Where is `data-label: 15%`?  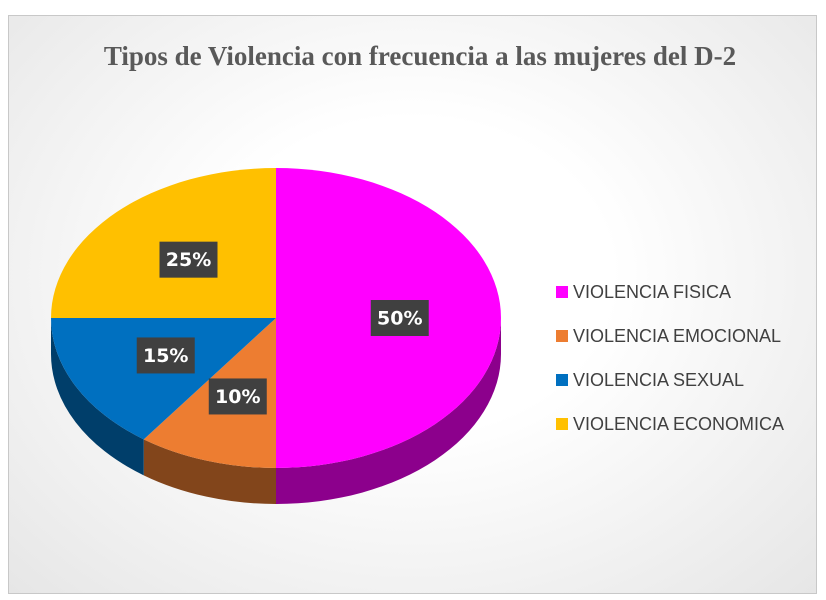
data-label: 15% is located at coordinates (165, 356).